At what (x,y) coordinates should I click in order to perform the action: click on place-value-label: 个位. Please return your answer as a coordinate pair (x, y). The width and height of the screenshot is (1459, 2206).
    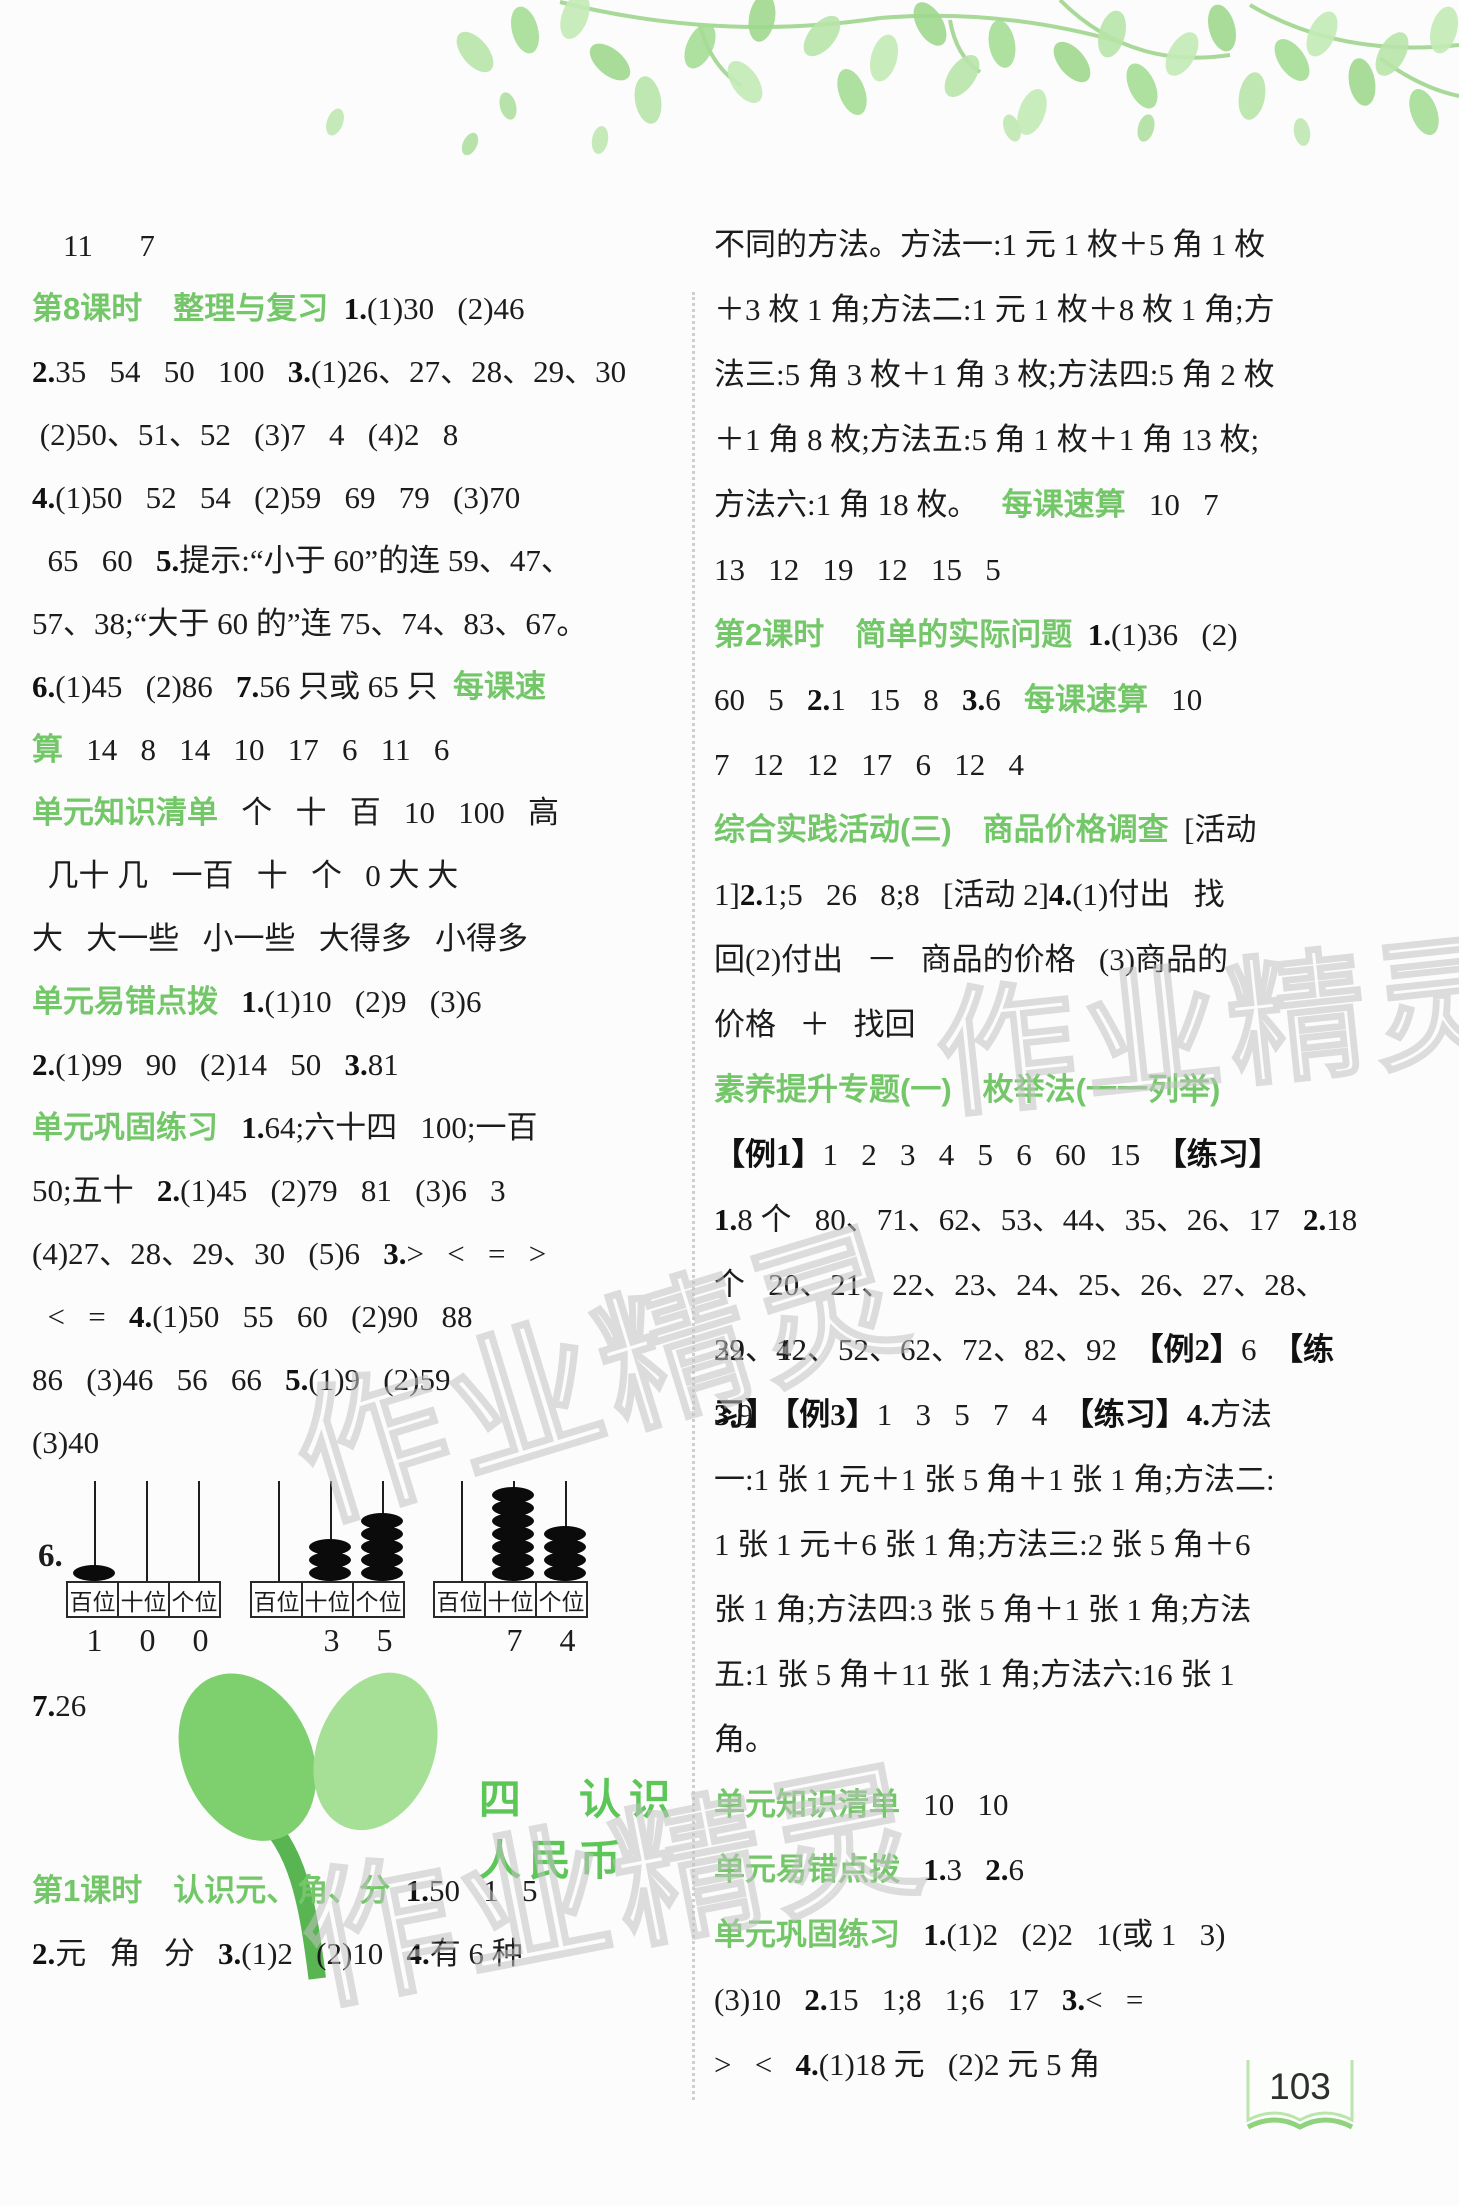
    Looking at the image, I should click on (561, 1599).